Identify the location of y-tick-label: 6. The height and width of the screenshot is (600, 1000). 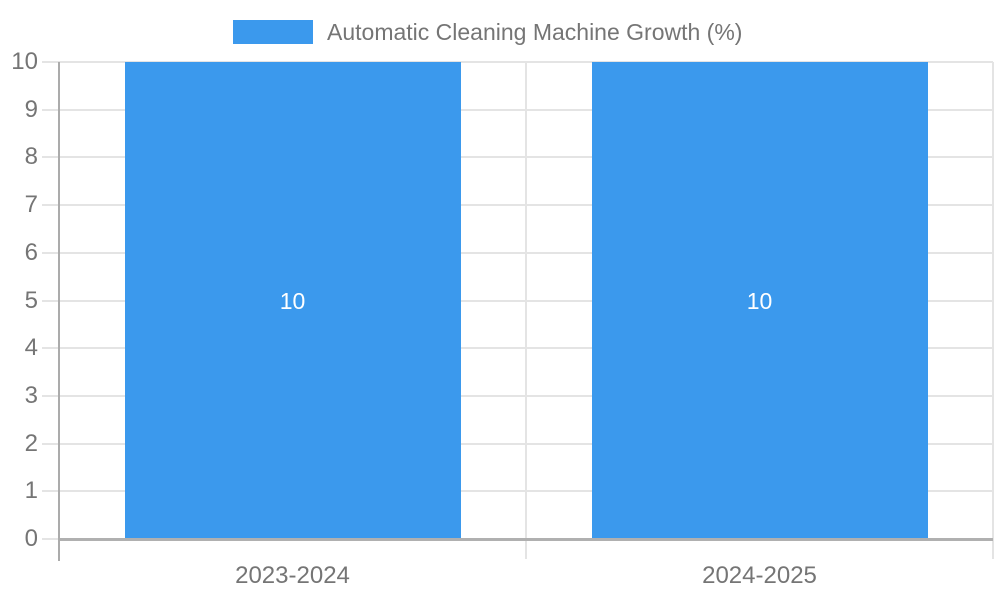
(31, 252).